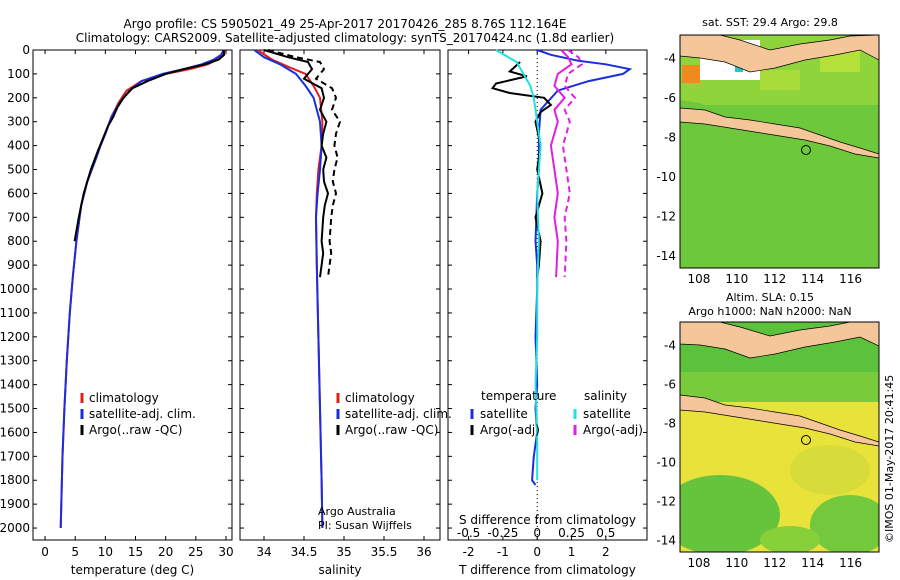 The image size is (900, 580). What do you see at coordinates (502, 533) in the screenshot?
I see `x-tick2-label: -0.25` at bounding box center [502, 533].